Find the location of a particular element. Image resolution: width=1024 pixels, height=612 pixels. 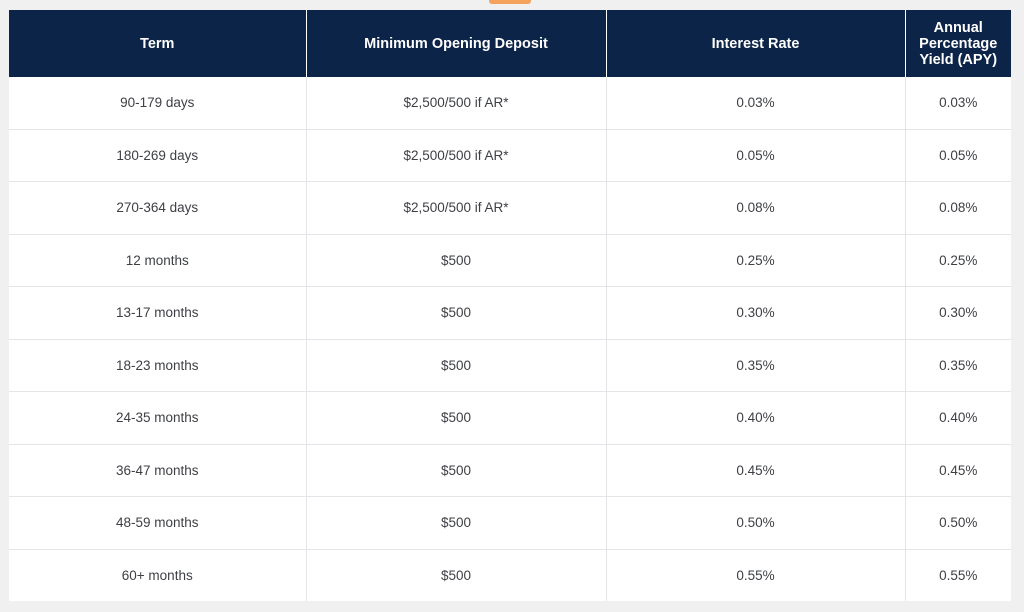

table-row: 13-17 months $500 0.30% 0.30% is located at coordinates (510, 313).